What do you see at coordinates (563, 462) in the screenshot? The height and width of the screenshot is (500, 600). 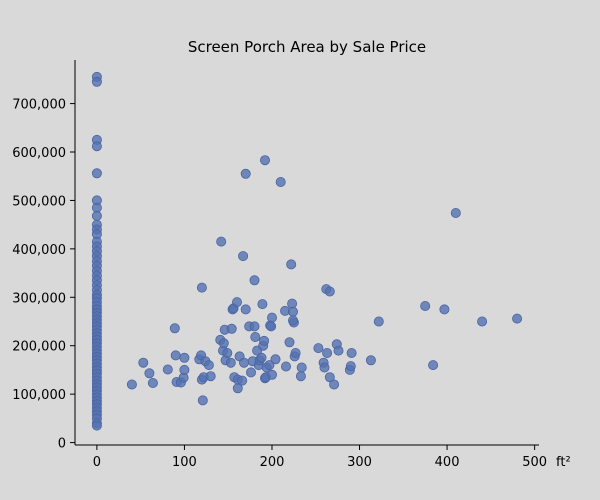 I see `x-axis-unit-label: ft²` at bounding box center [563, 462].